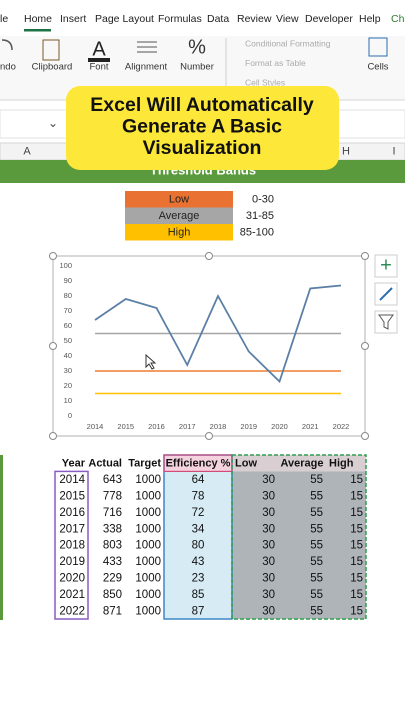 The image size is (405, 720). Describe the element at coordinates (68, 370) in the screenshot. I see `y-tick-label: 30` at that location.